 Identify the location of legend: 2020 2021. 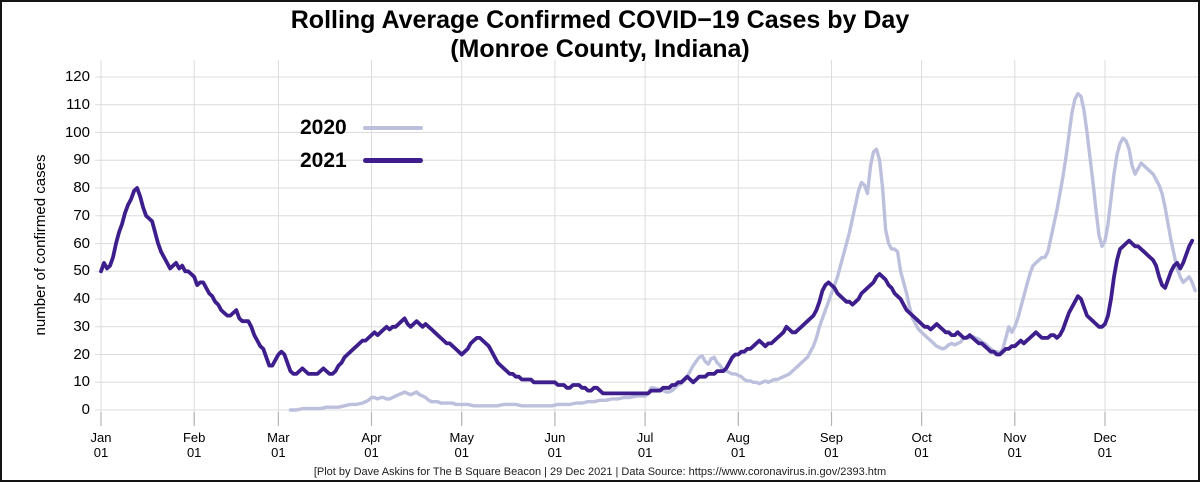
(361, 144).